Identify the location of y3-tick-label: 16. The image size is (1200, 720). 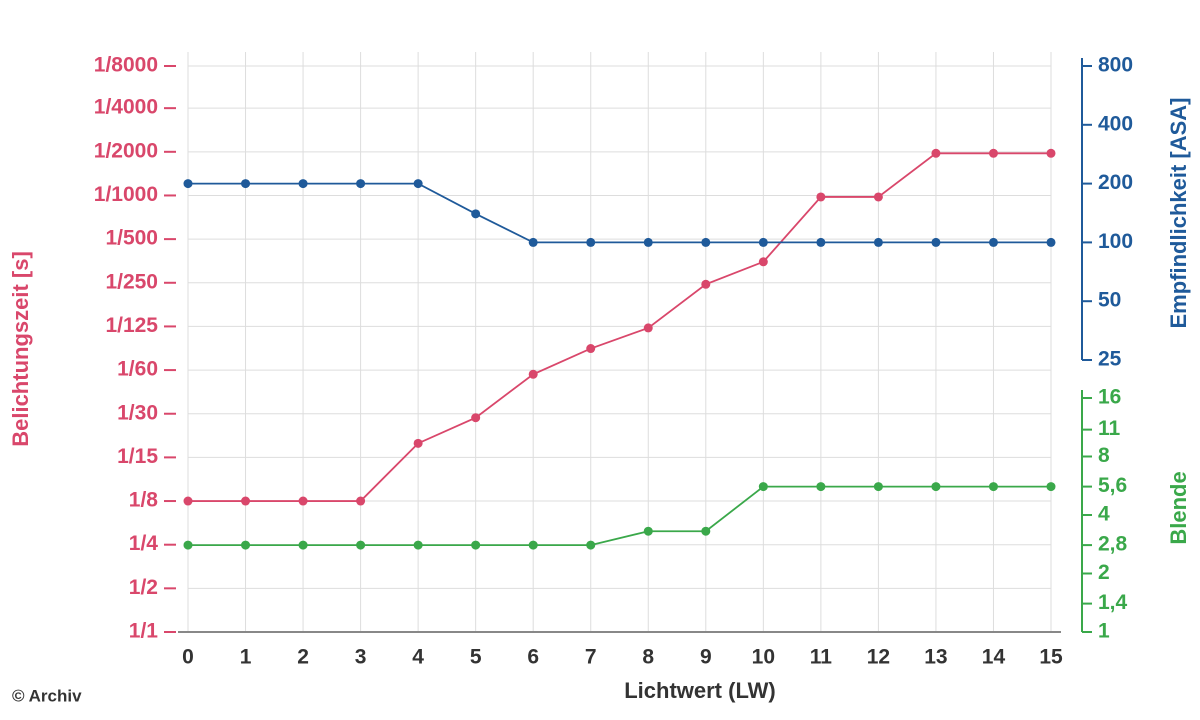
(1109, 397).